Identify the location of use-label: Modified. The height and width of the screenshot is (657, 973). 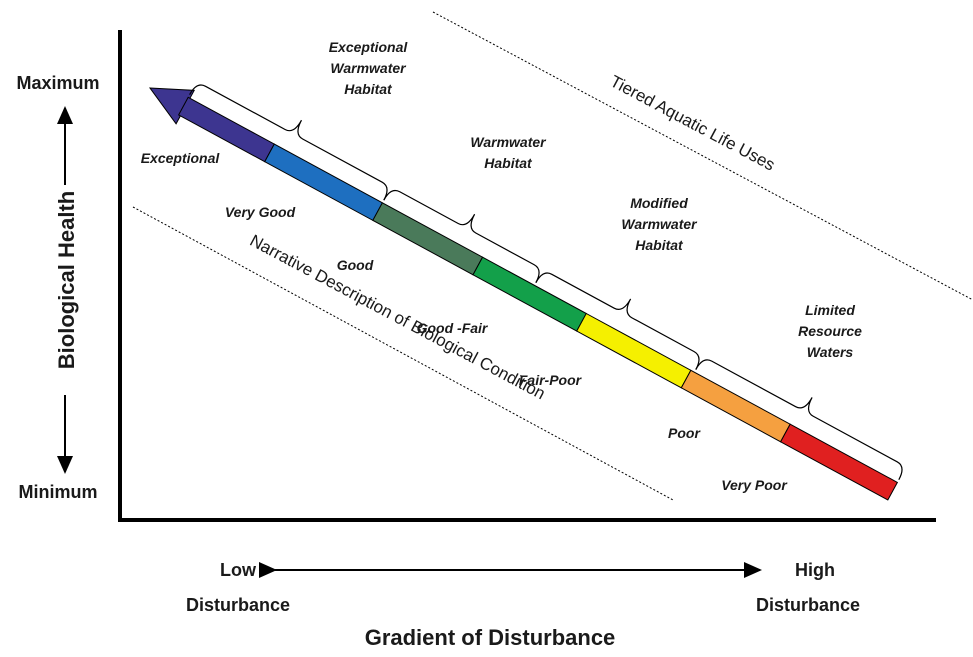
(659, 203).